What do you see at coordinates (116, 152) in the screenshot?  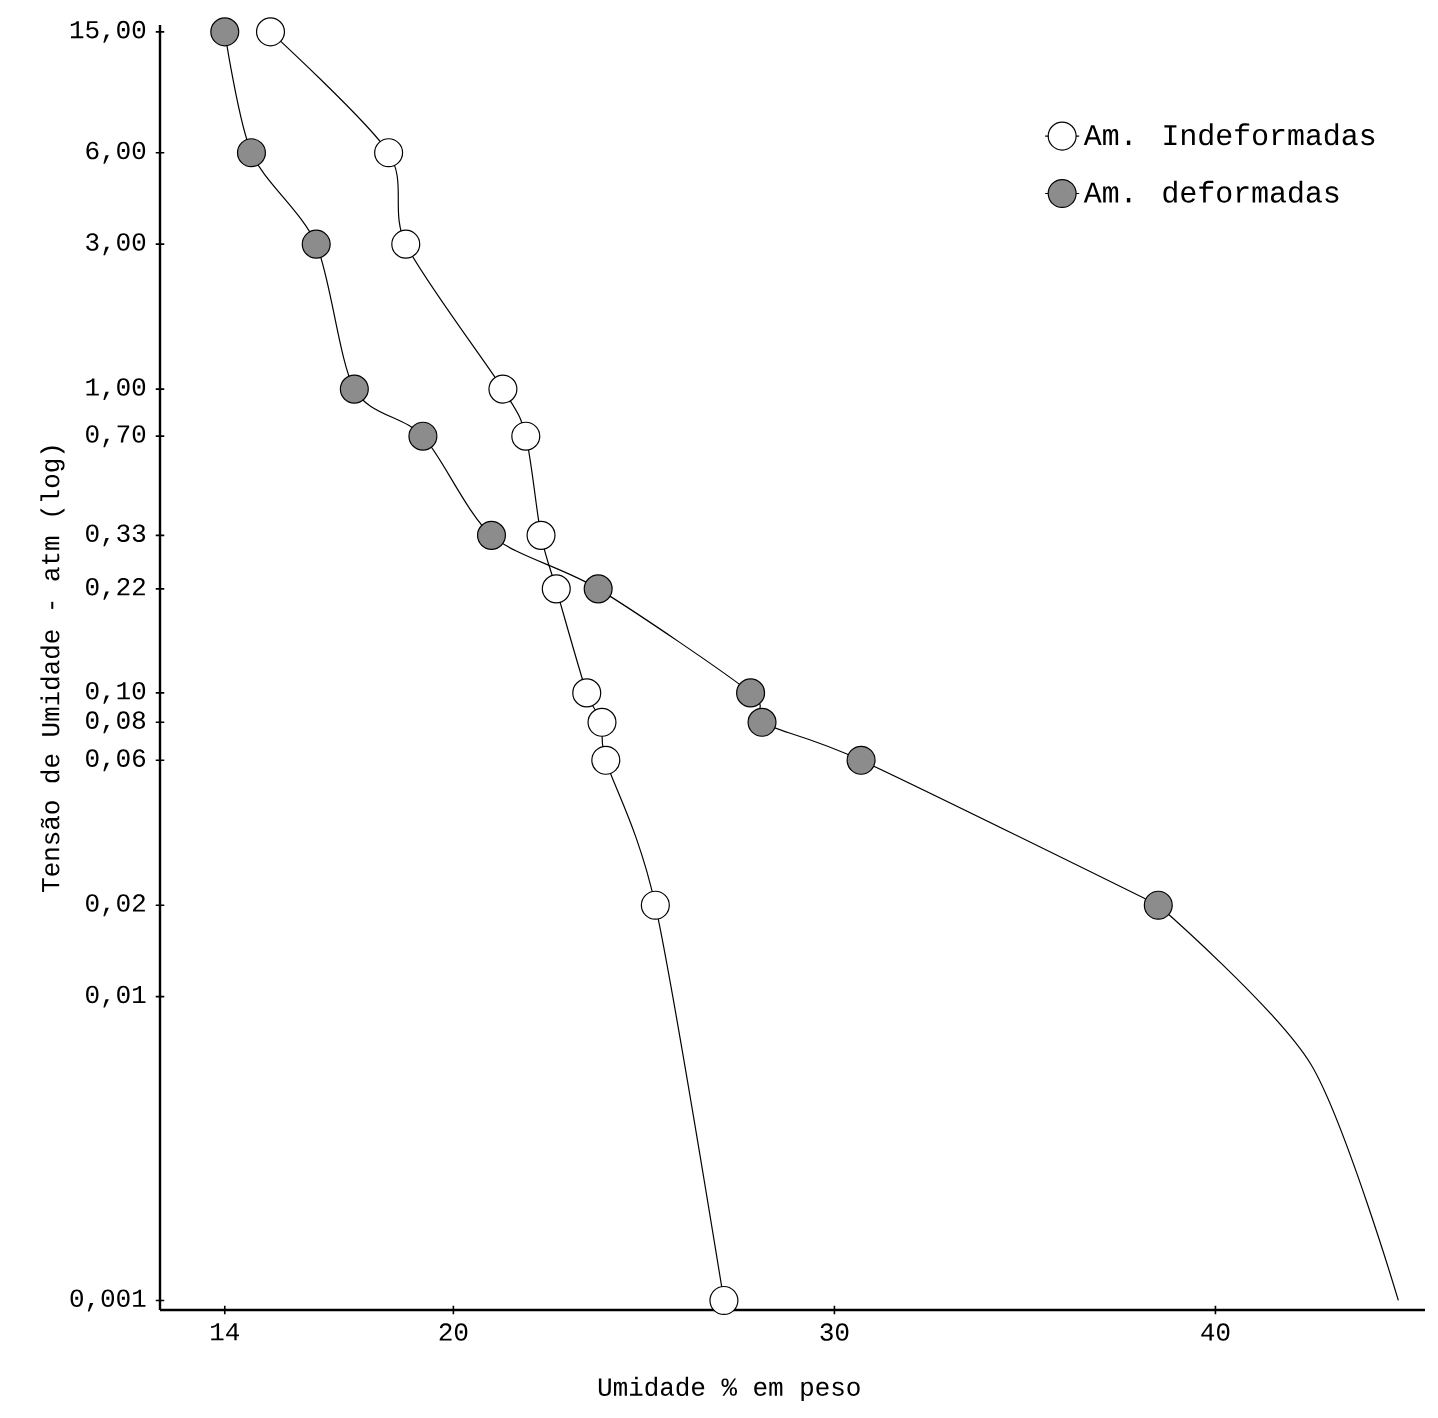 I see `y-tick-label: 6,00` at bounding box center [116, 152].